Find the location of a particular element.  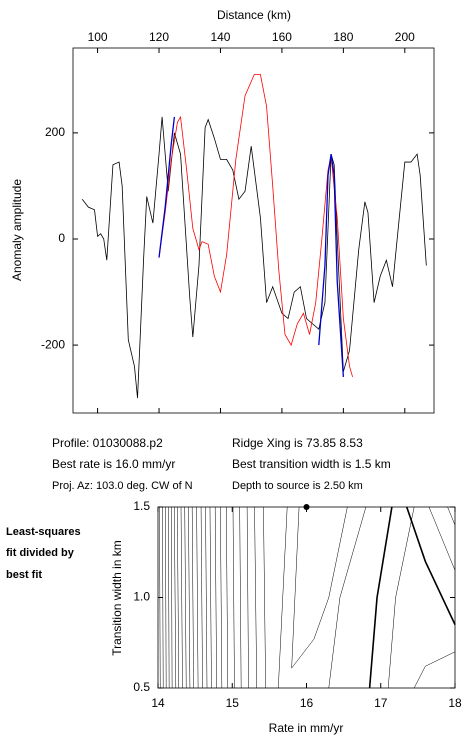

x-tick-label: 160 is located at coordinates (282, 37).